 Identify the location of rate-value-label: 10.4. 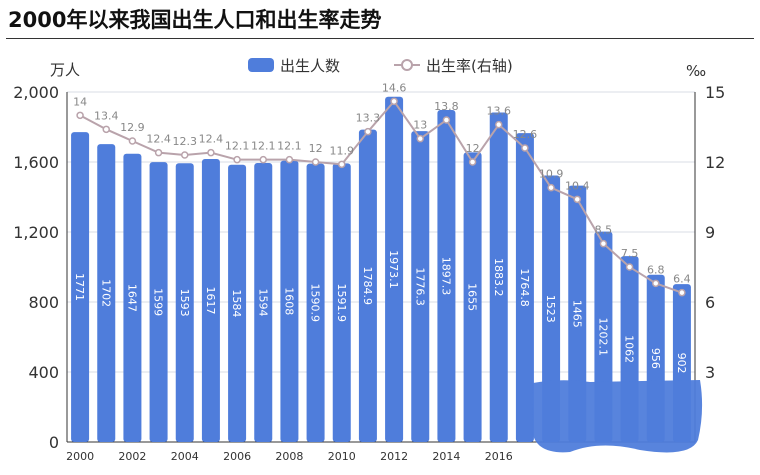
(577, 185).